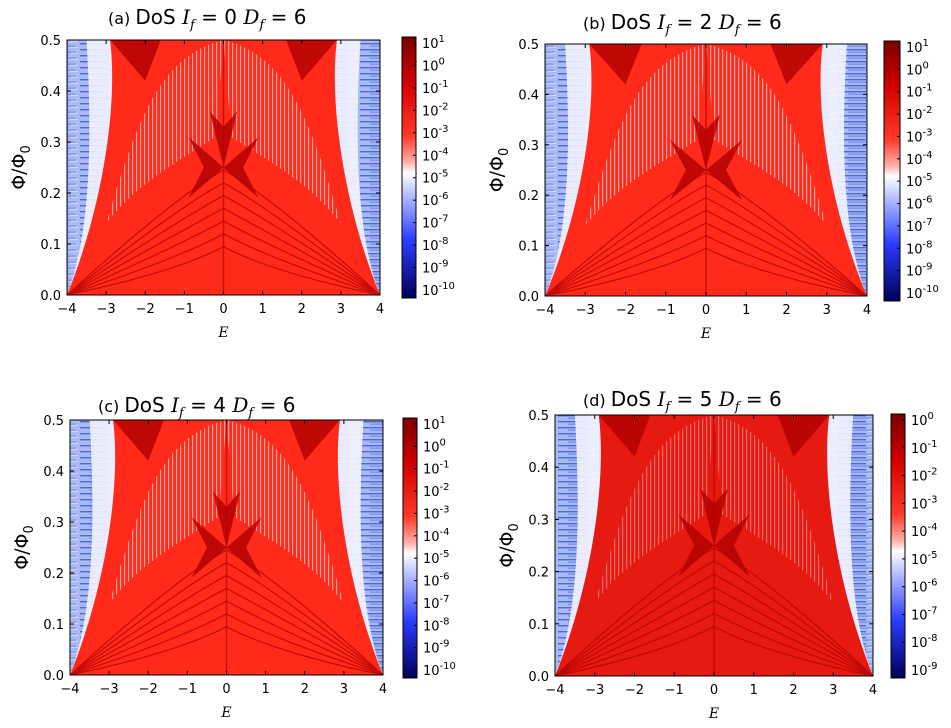 The image size is (951, 728). What do you see at coordinates (207, 19) in the screenshot?
I see `panel-title: (a) DoS If = 0 Df = 6` at bounding box center [207, 19].